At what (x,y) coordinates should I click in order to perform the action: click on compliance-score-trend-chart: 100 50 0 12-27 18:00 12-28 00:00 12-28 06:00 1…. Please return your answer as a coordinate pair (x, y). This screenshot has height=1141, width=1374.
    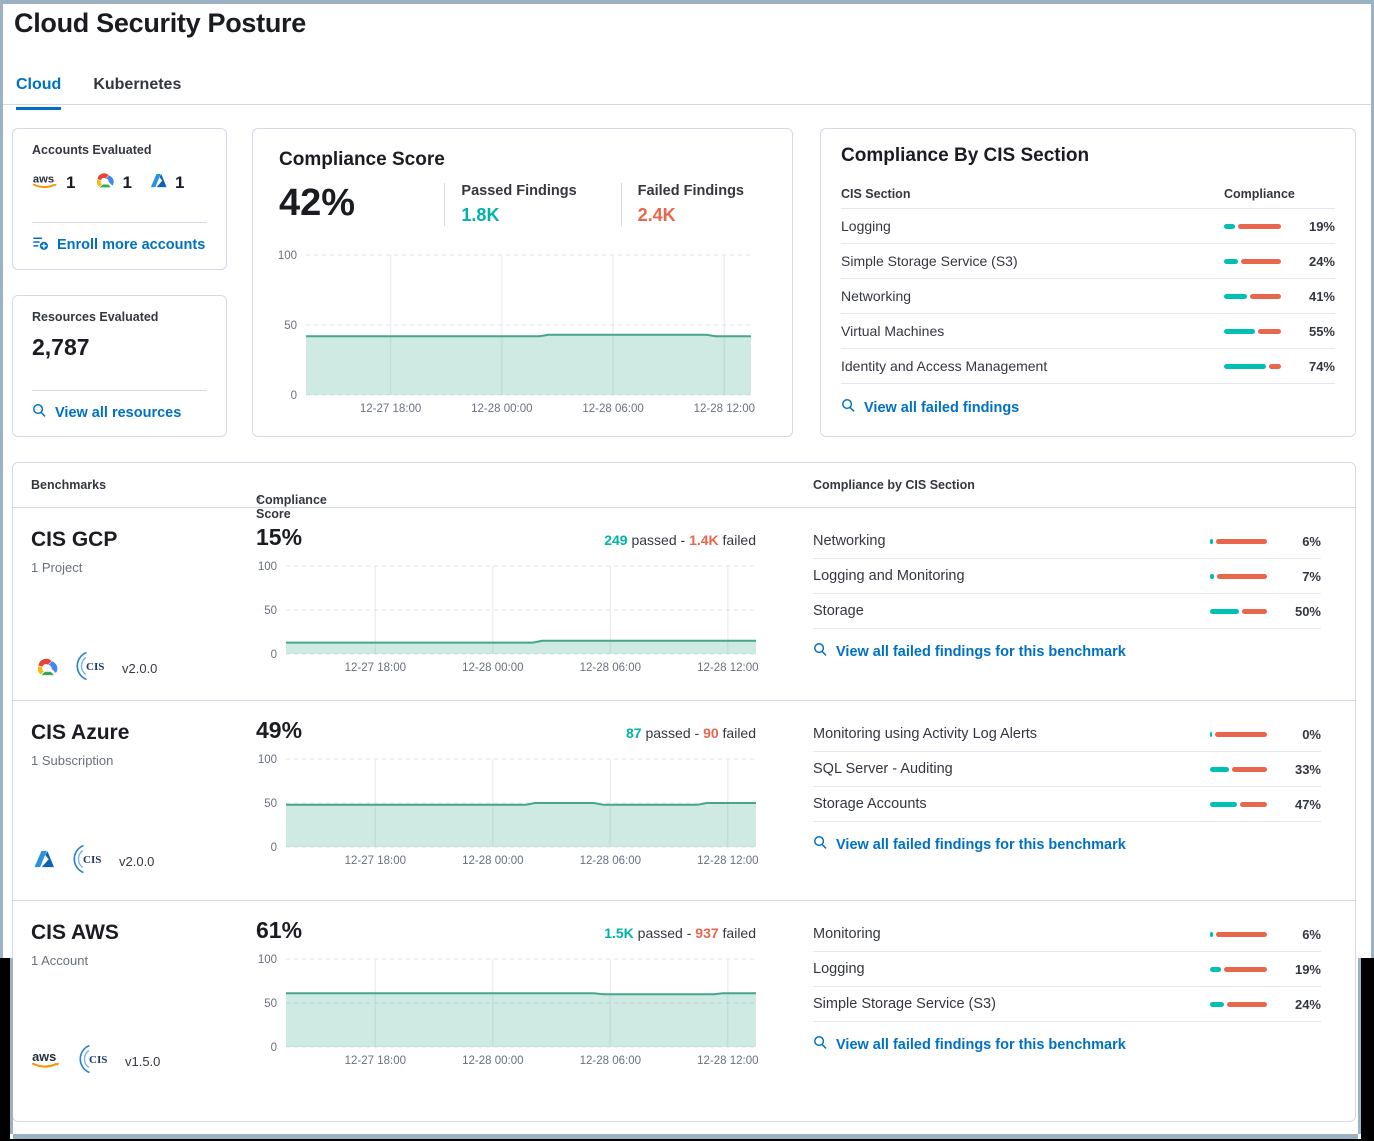
    Looking at the image, I should click on (511, 336).